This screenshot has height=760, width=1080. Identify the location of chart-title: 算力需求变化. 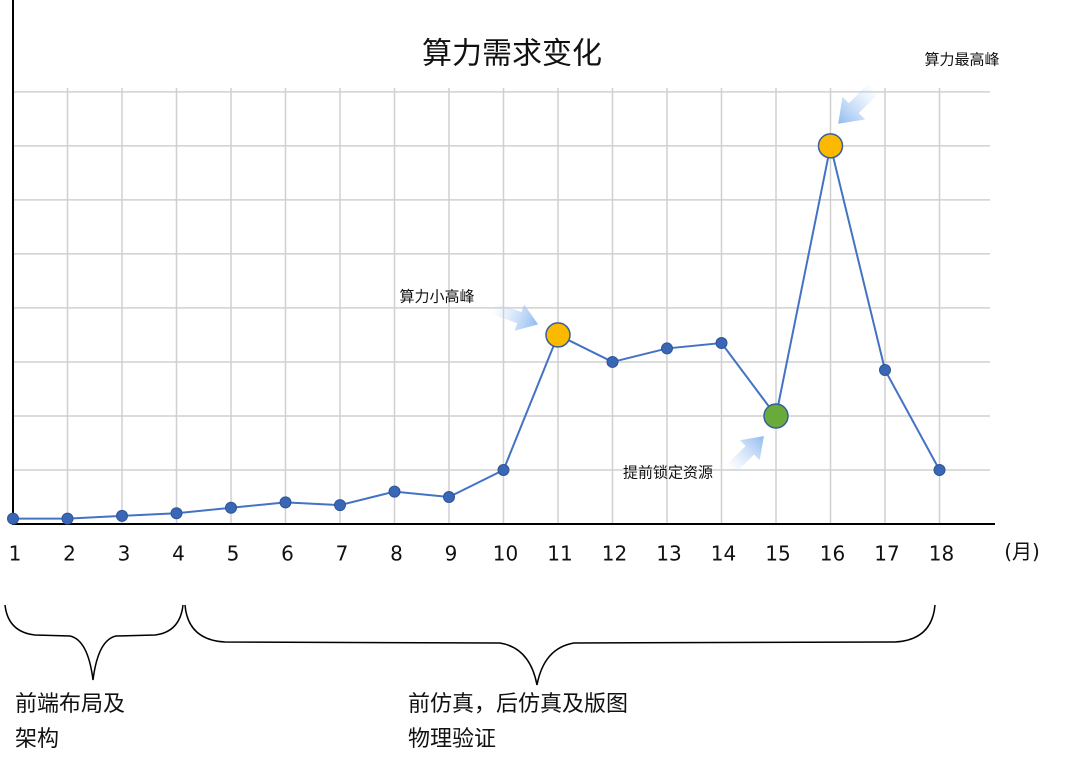
(512, 54).